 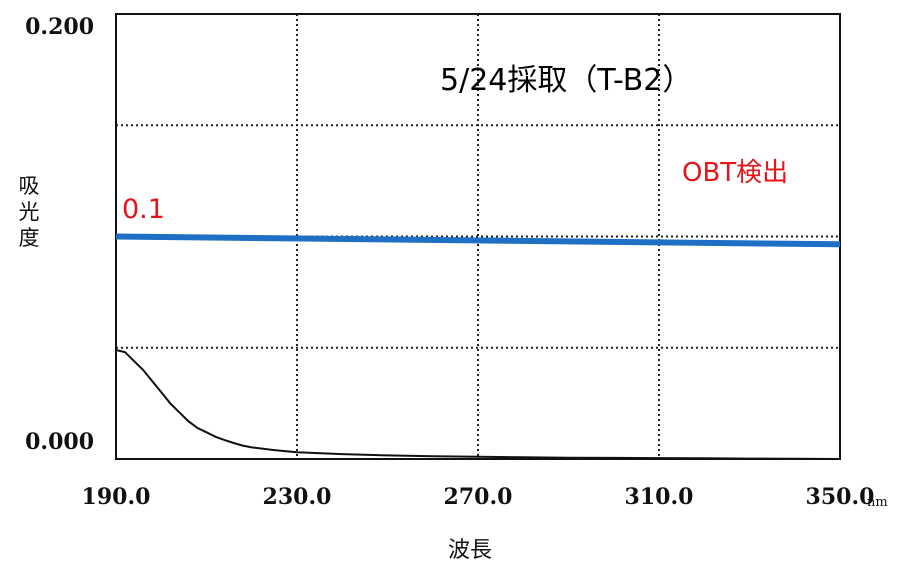 I want to click on y-tick-label: 0.200, so click(x=59, y=27).